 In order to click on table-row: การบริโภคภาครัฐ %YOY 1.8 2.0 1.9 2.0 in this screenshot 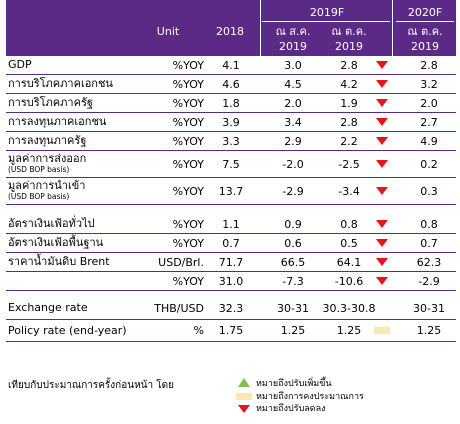, I will do `click(231, 103)`.